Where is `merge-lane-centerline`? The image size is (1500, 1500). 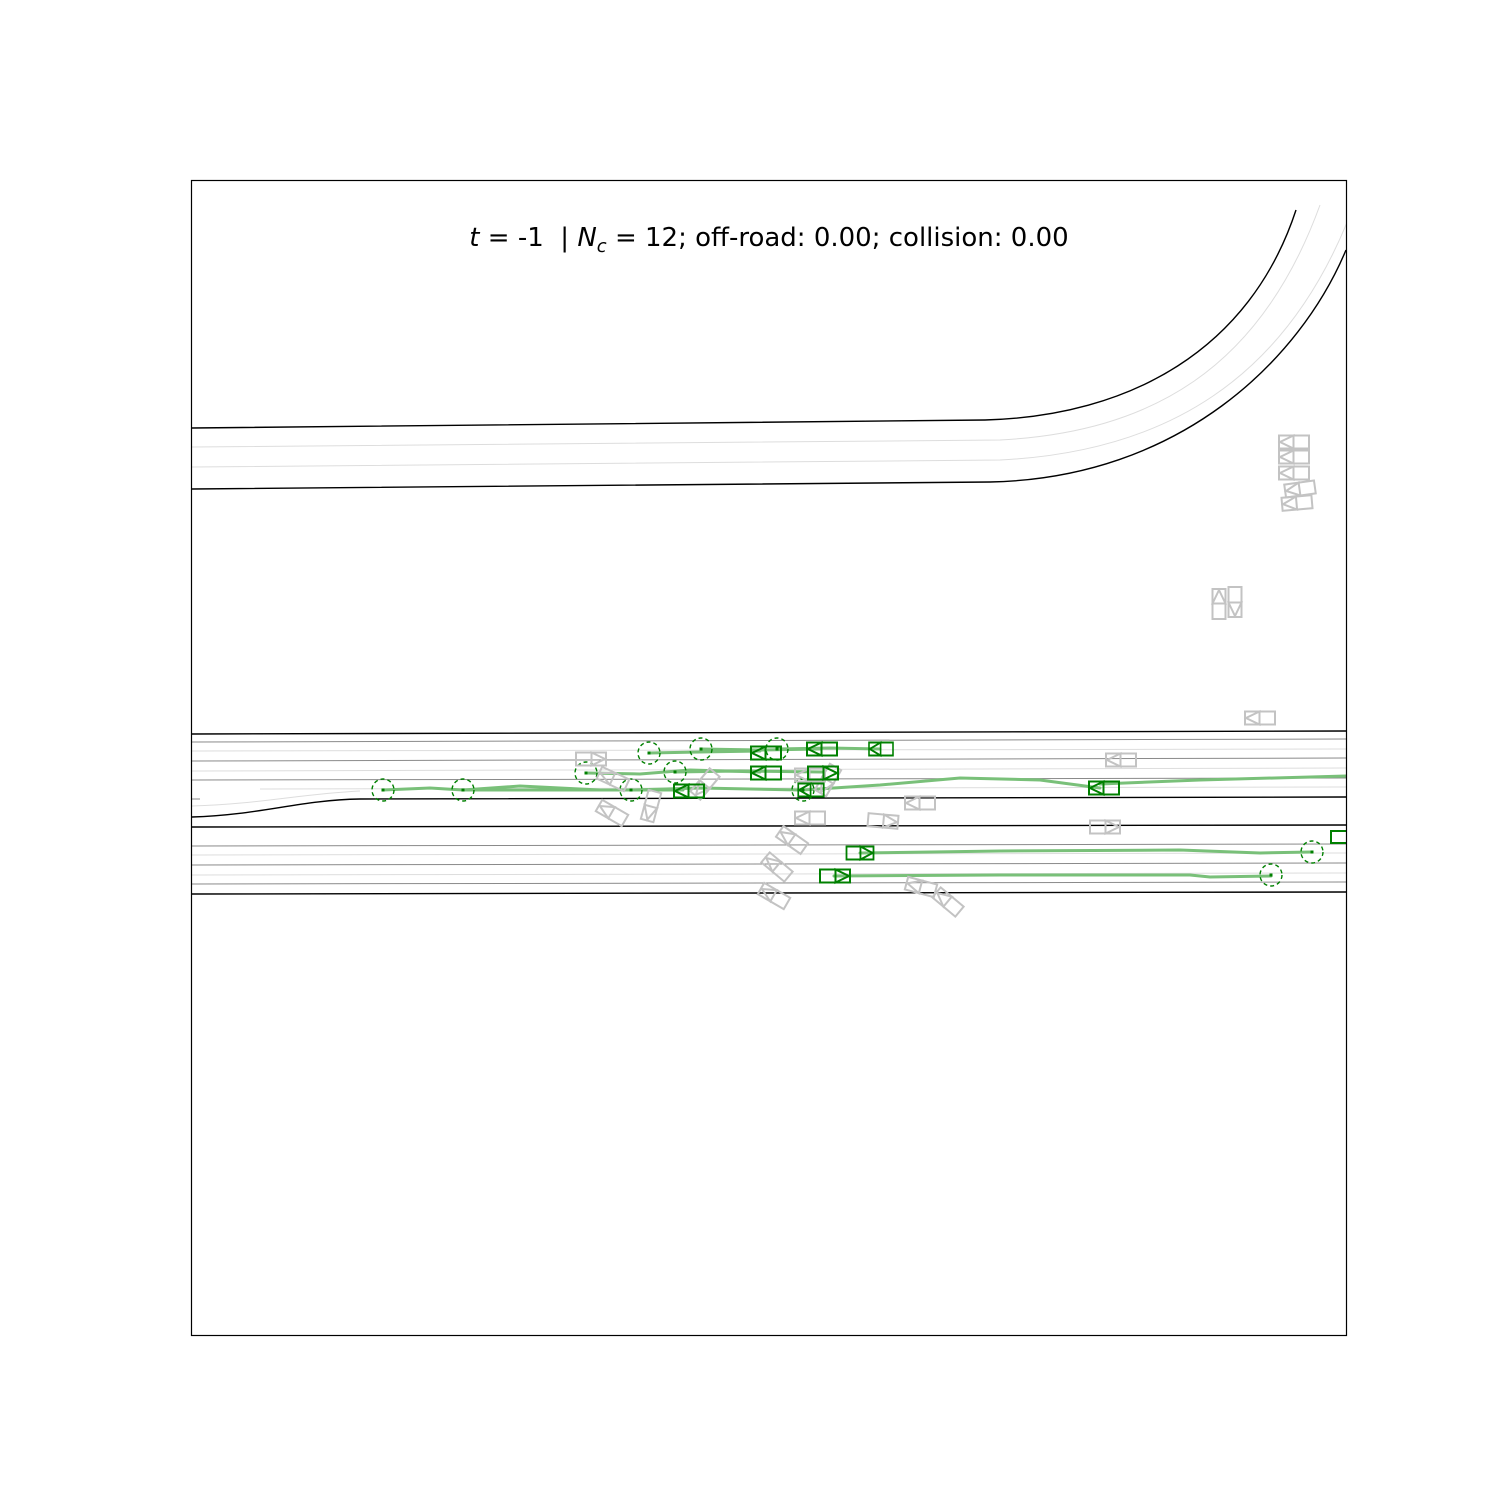
merge-lane-centerline is located at coordinates (276, 798).